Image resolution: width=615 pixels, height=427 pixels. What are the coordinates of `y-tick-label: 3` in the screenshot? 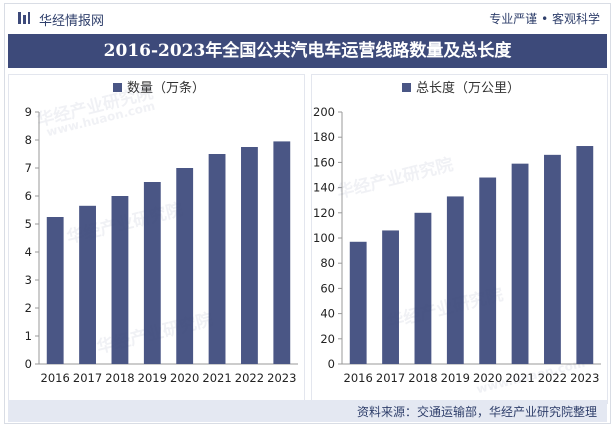 It's located at (28, 280).